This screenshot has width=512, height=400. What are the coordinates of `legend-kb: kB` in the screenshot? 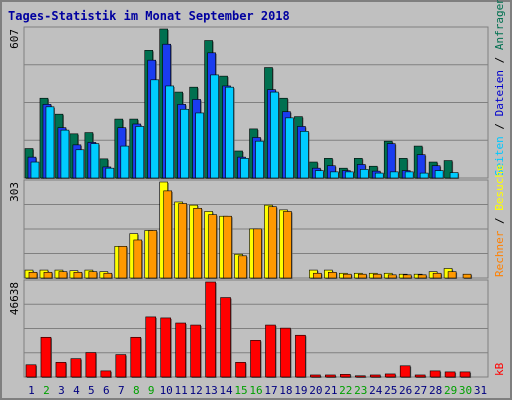 It's located at (499, 369).